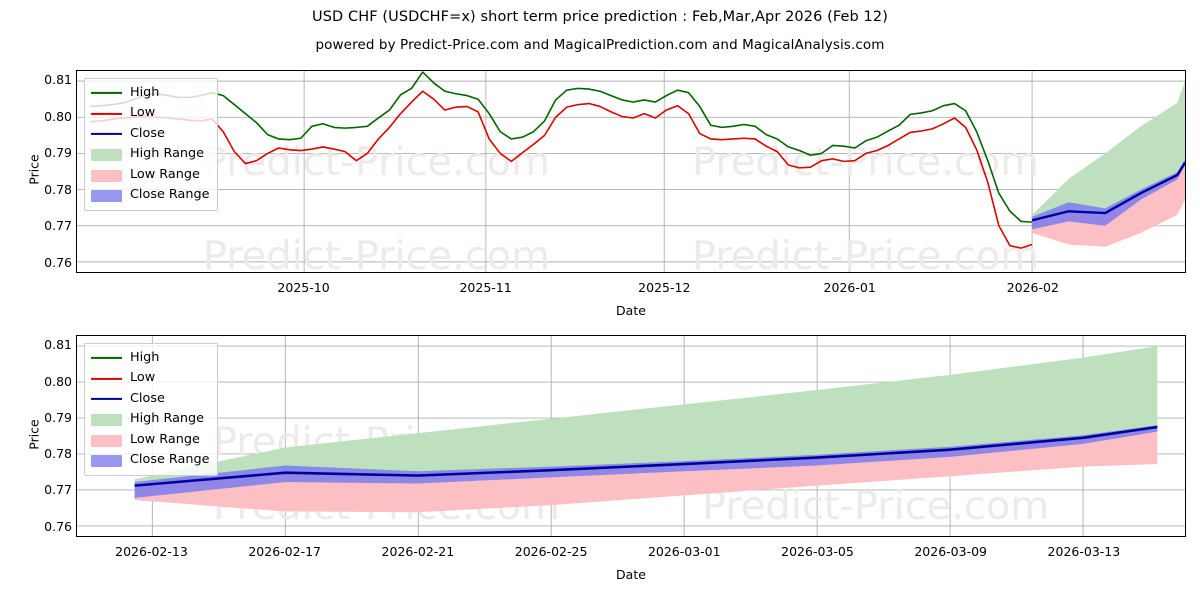 The width and height of the screenshot is (1200, 600). What do you see at coordinates (1108, 191) in the screenshot?
I see `close-line-forecast` at bounding box center [1108, 191].